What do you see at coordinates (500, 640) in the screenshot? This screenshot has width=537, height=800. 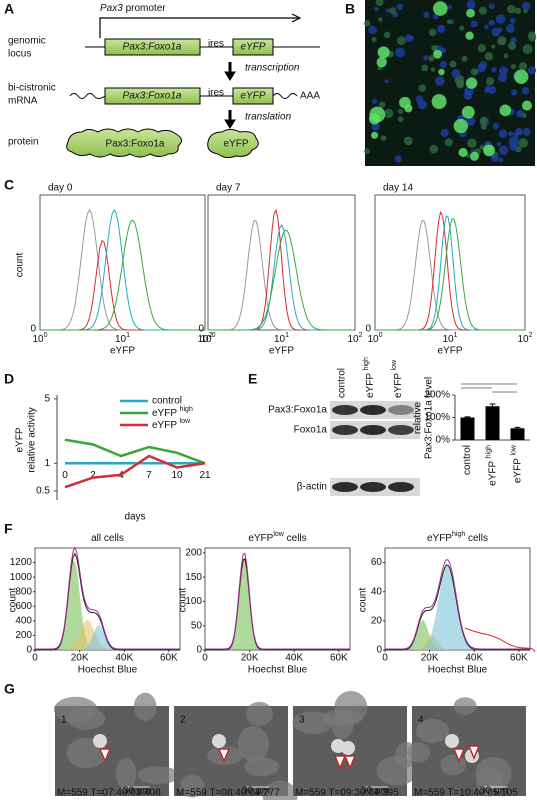 I see `histogram-tail` at bounding box center [500, 640].